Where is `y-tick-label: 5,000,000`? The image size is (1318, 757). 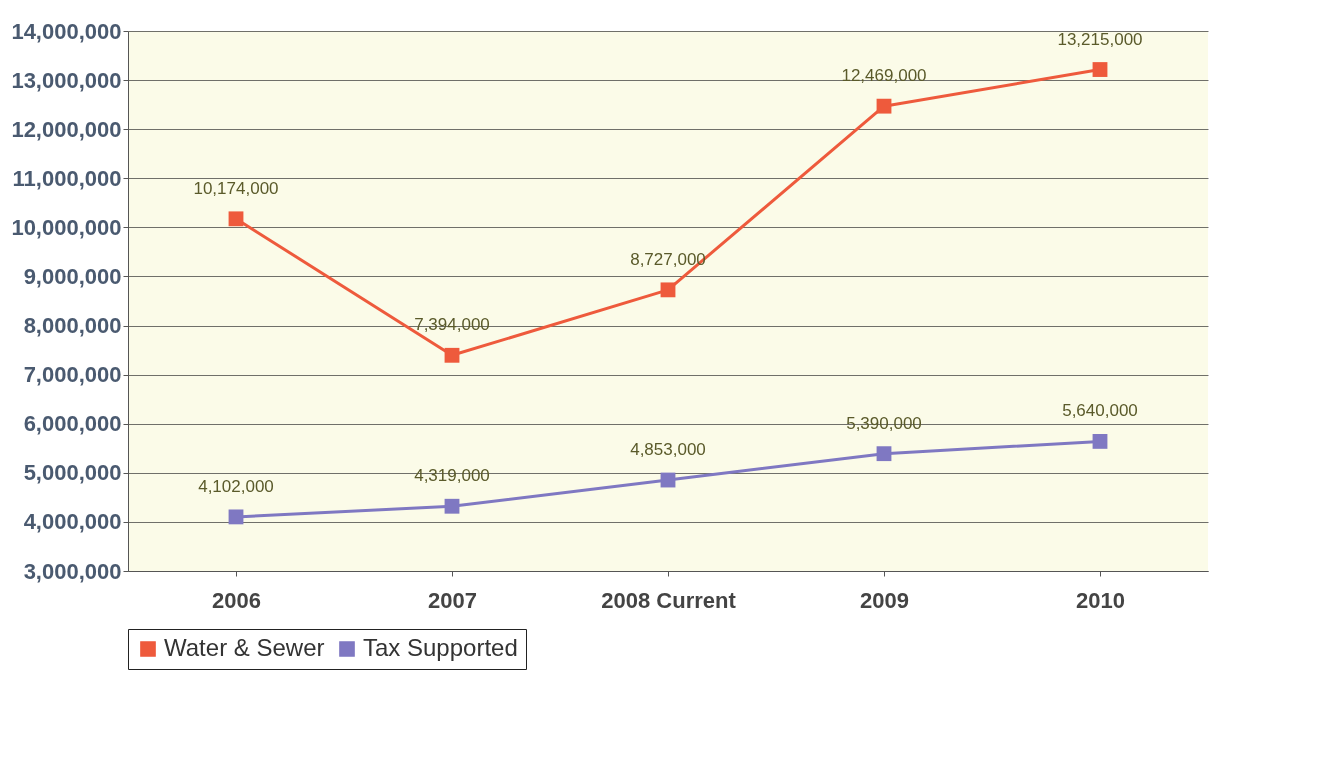
y-tick-label: 5,000,000 is located at coordinates (72, 473).